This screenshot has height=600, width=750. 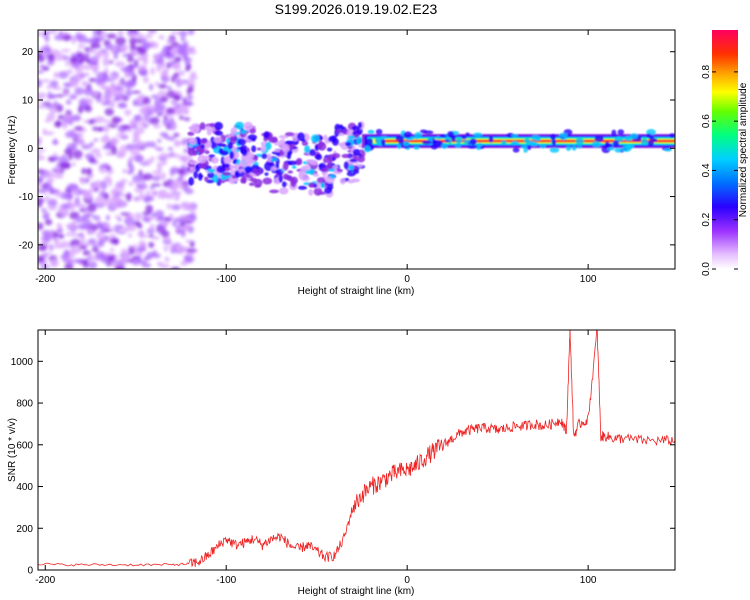 I want to click on noise-region, so click(x=118, y=149).